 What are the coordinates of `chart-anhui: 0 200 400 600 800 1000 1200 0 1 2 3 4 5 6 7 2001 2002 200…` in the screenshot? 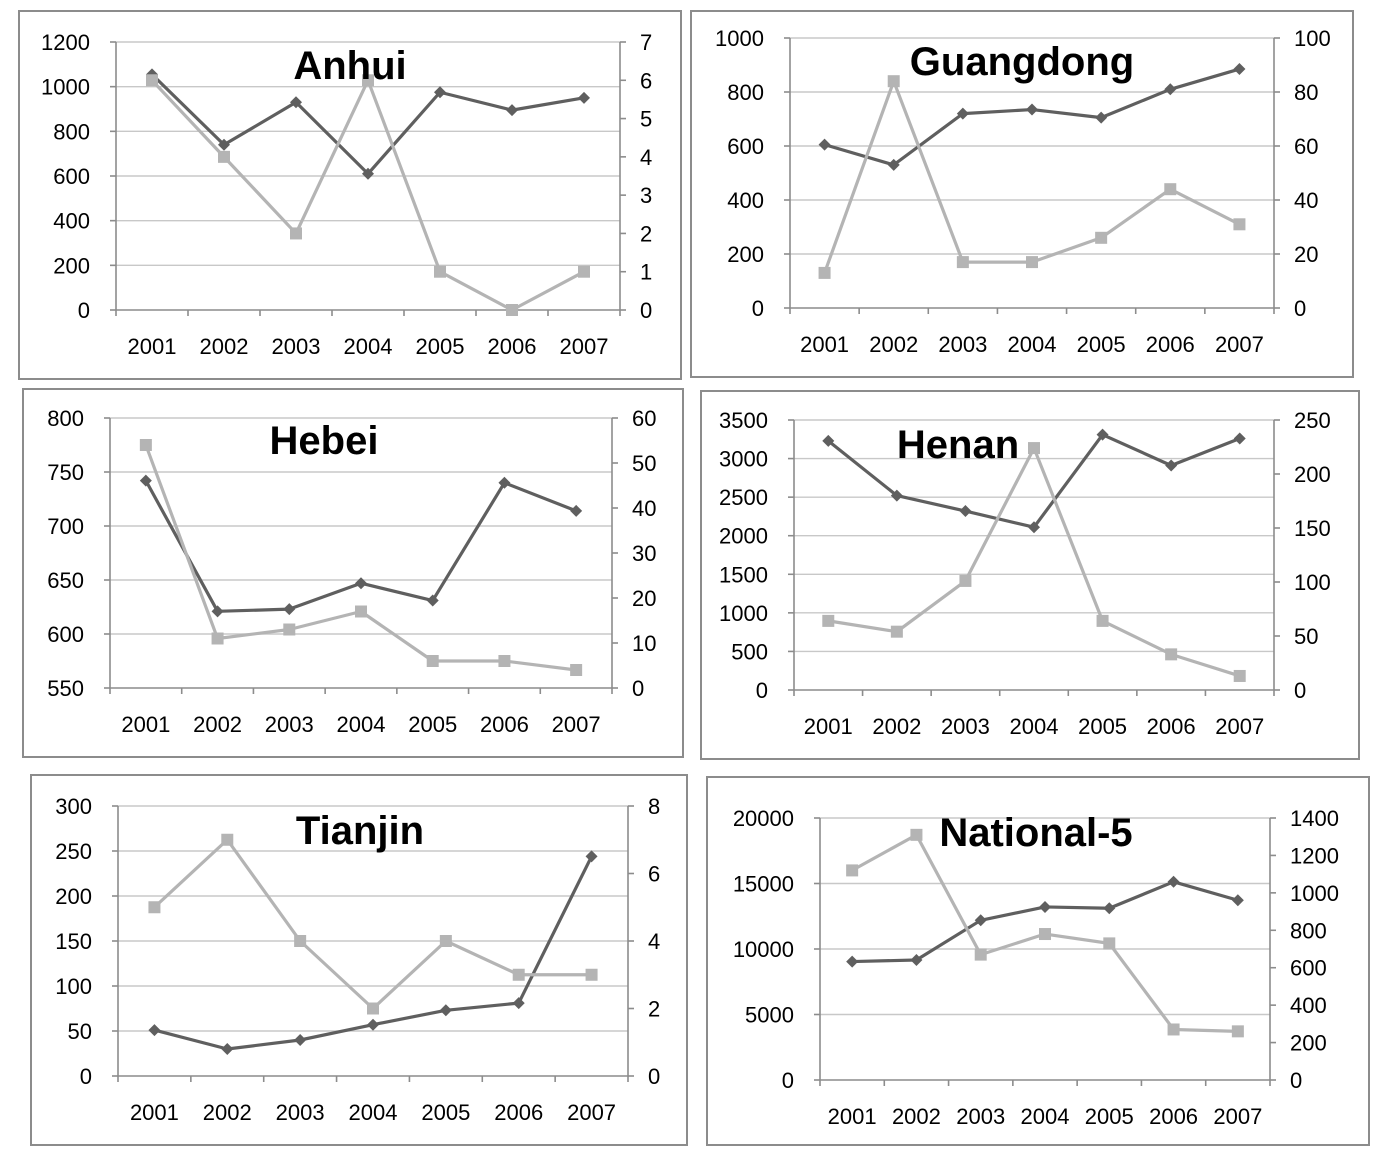 It's located at (346, 194).